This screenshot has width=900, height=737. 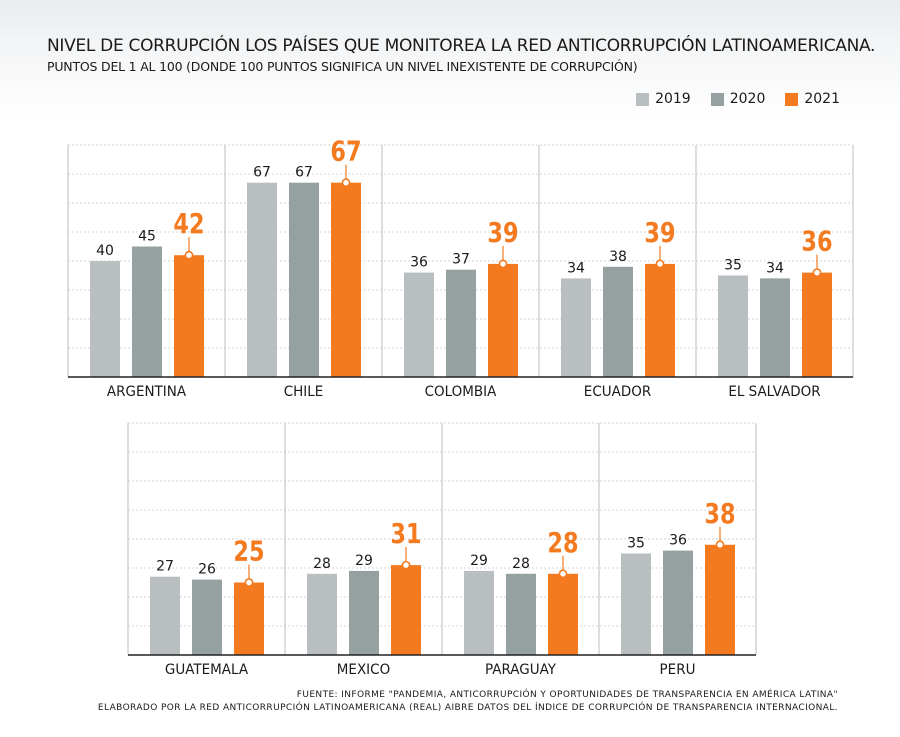 What do you see at coordinates (618, 257) in the screenshot?
I see `data-label: 38` at bounding box center [618, 257].